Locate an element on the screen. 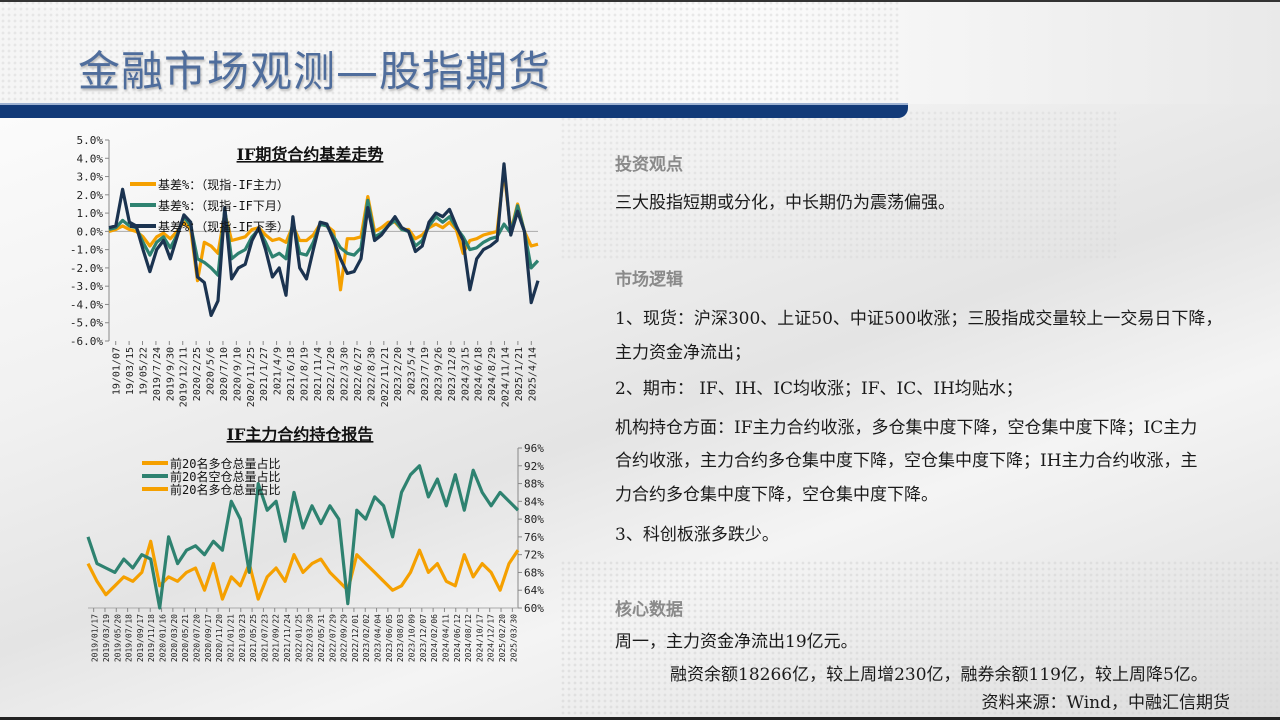  x-tick-label: 2021/01/21 is located at coordinates (230, 638).